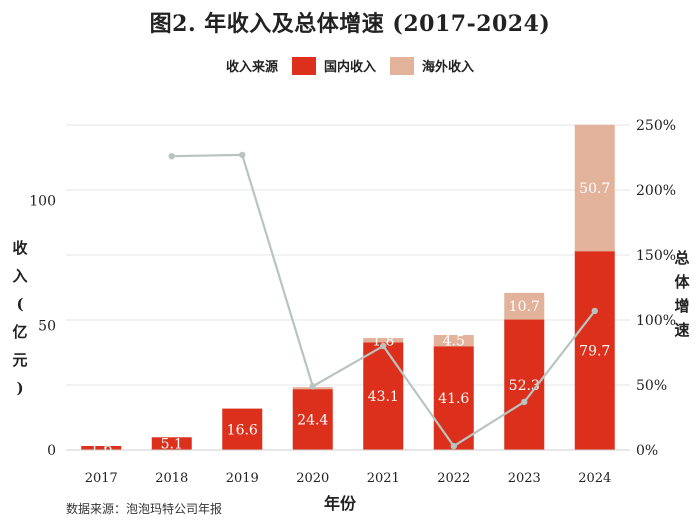 This screenshot has height=530, width=700. Describe the element at coordinates (682, 294) in the screenshot. I see `y2-axis-label: 总体增速` at that location.